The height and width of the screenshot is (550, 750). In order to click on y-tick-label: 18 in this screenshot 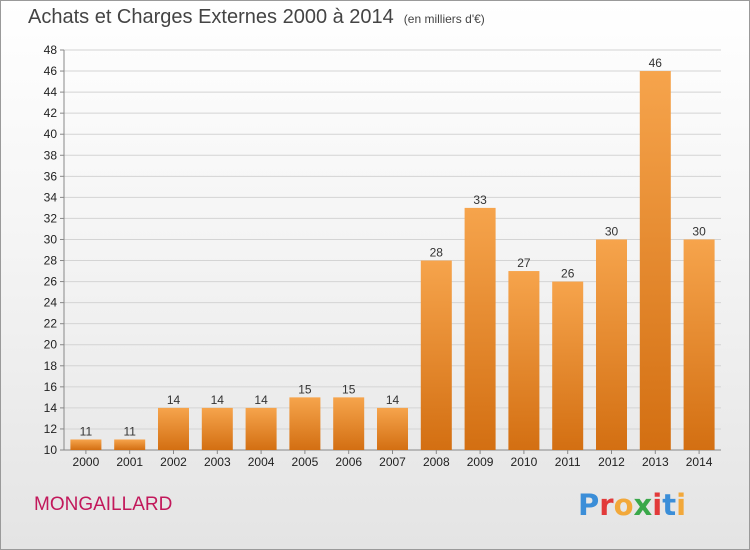, I will do `click(51, 366)`.